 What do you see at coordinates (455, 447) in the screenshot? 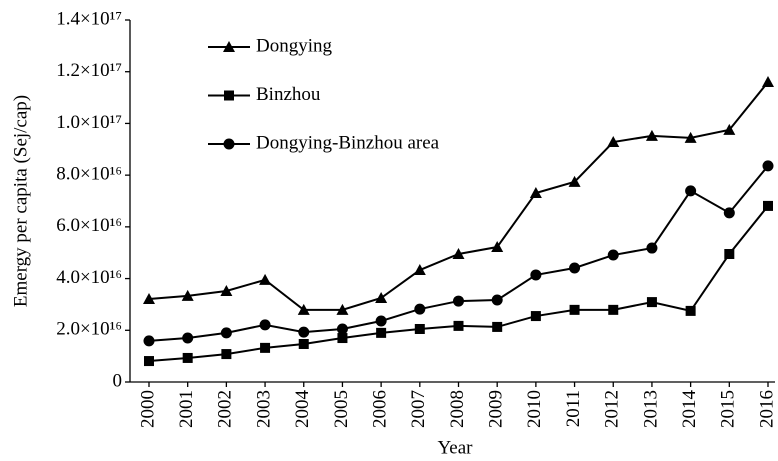
I see `x-axis-label: Year` at bounding box center [455, 447].